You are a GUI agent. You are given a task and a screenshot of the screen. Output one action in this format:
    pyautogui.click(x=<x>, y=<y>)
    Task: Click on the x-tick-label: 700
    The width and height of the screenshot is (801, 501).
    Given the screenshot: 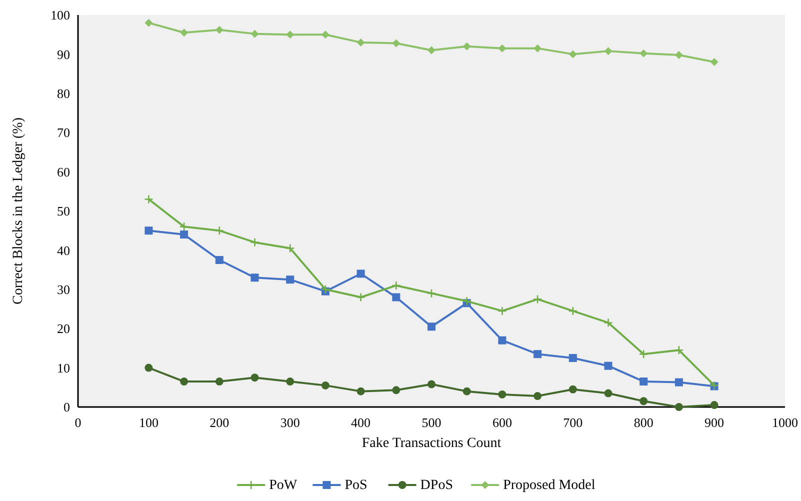 What is the action you would take?
    pyautogui.click(x=573, y=422)
    